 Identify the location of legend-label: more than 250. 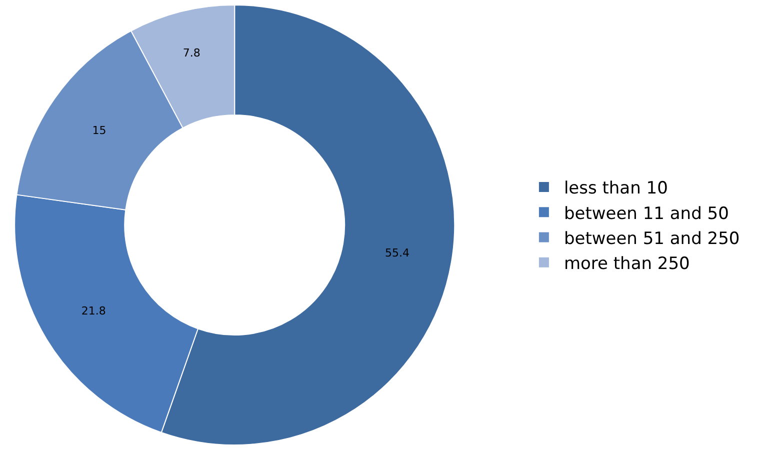
(627, 264).